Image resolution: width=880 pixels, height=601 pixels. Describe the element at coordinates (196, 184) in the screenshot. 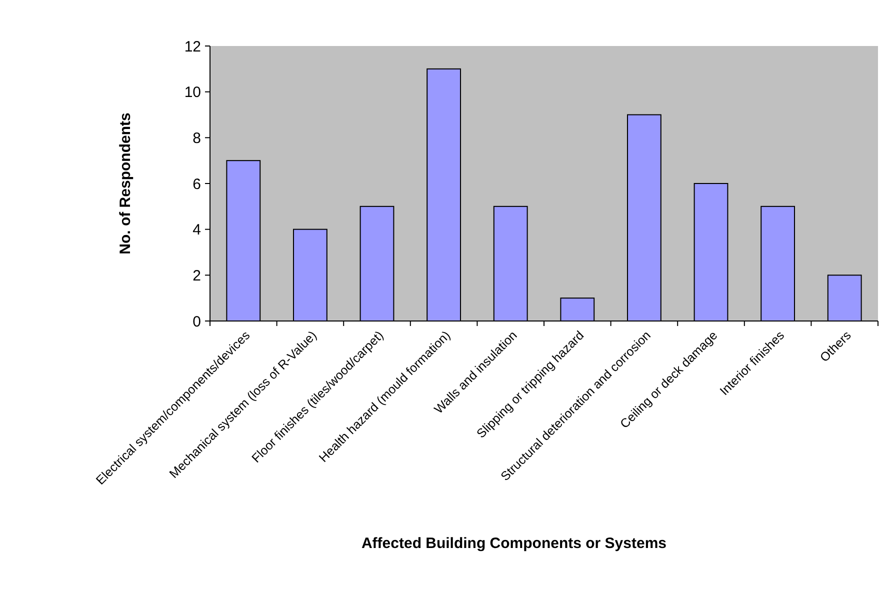

I see `y-tick-label: 6` at that location.